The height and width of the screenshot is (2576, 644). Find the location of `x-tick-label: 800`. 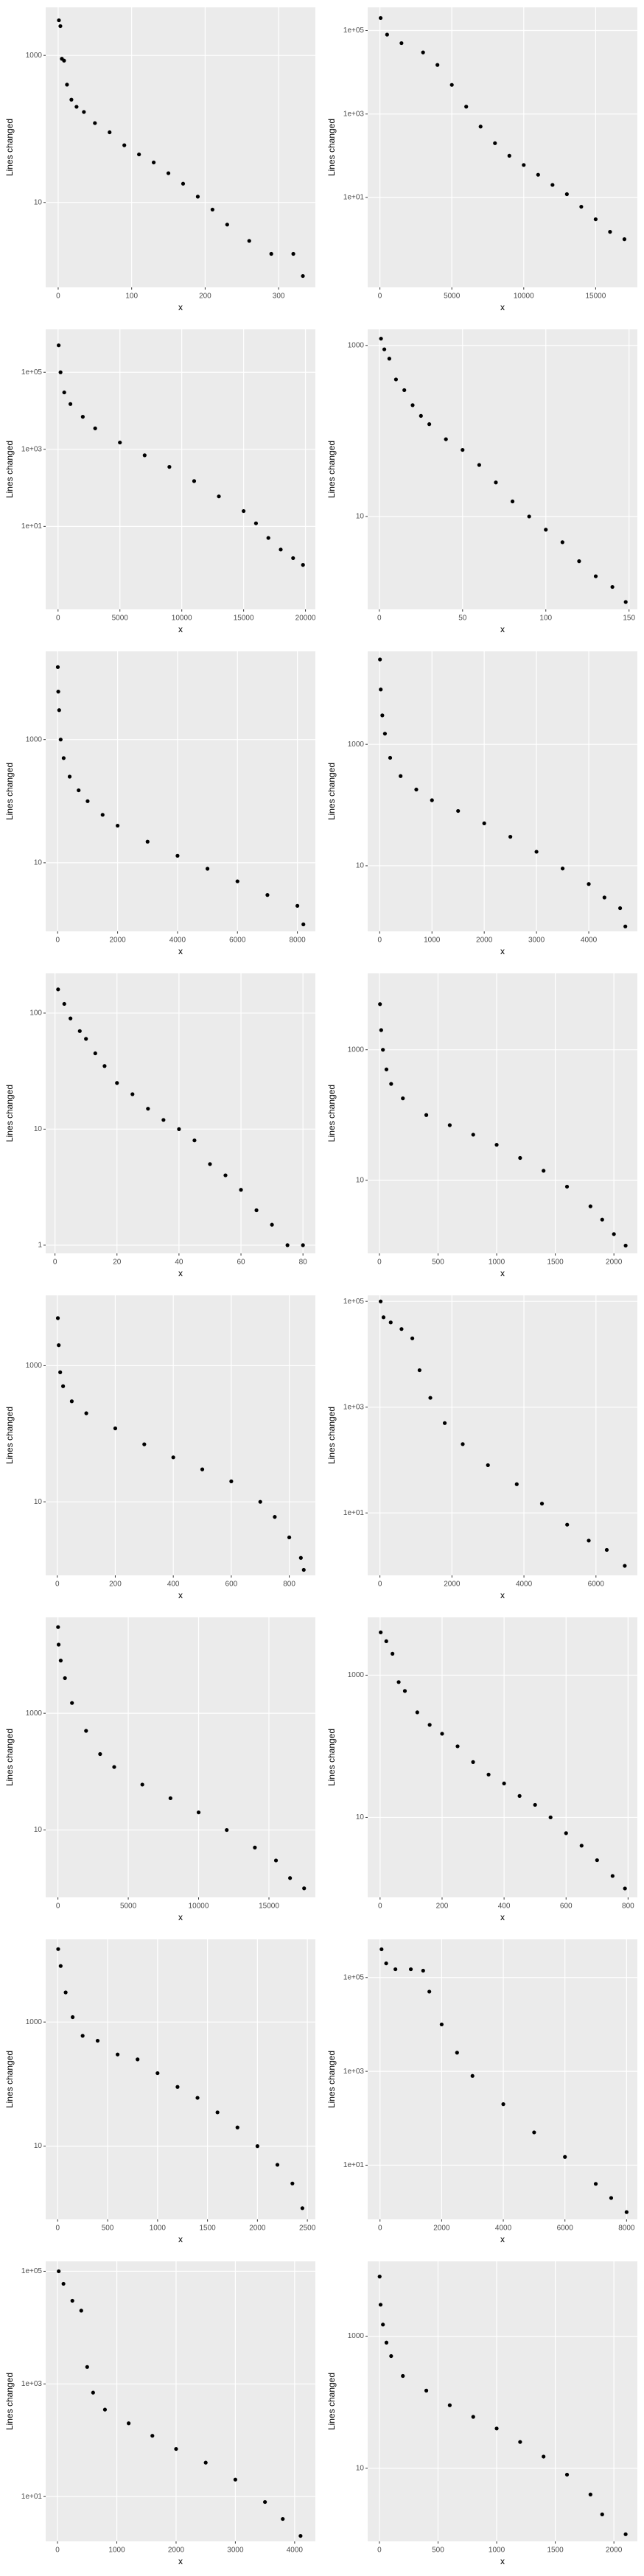

x-tick-label: 800 is located at coordinates (289, 1585).